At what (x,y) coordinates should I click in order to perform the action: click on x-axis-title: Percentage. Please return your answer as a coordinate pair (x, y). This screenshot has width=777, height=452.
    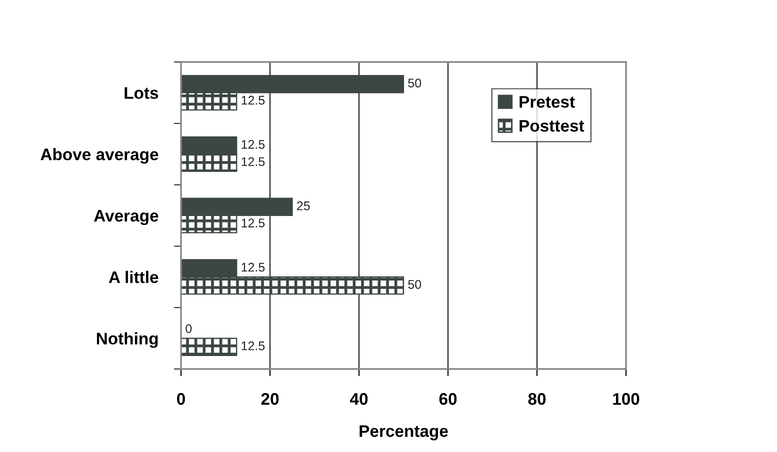
    Looking at the image, I should click on (404, 432).